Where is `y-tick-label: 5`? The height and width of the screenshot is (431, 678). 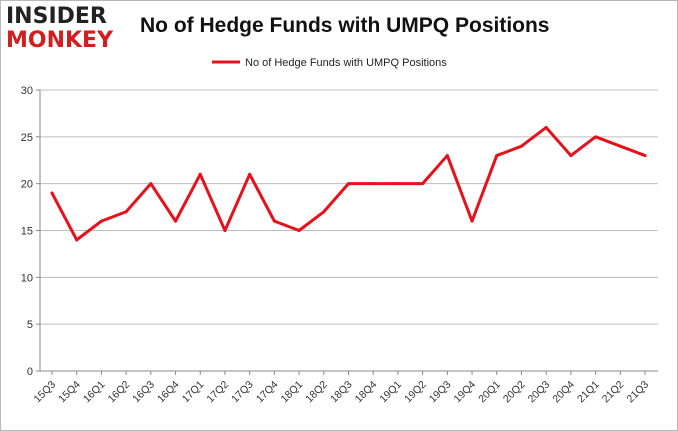
y-tick-label: 5 is located at coordinates (30, 325).